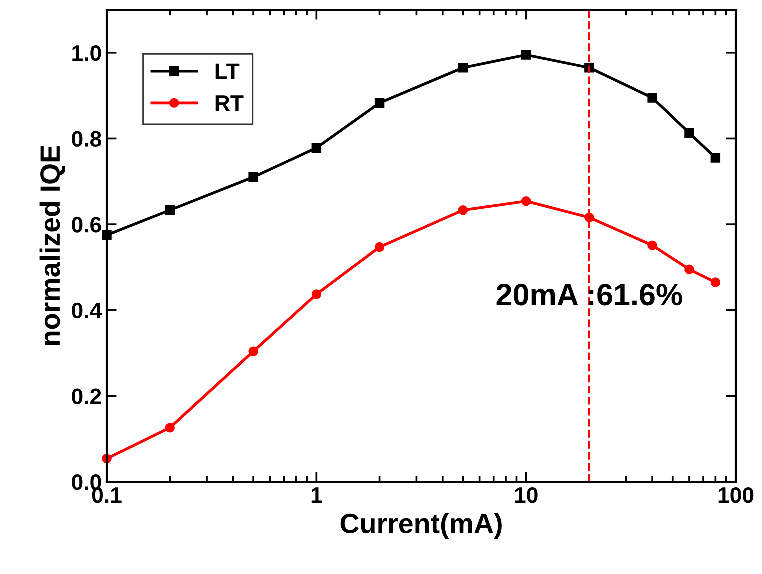 This screenshot has height=574, width=762. I want to click on y-axis-title: normalized IQE, so click(53, 246).